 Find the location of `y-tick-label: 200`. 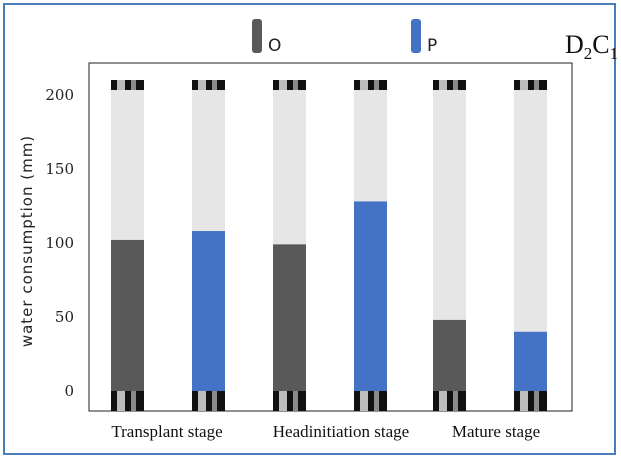

y-tick-label: 200 is located at coordinates (59, 95).